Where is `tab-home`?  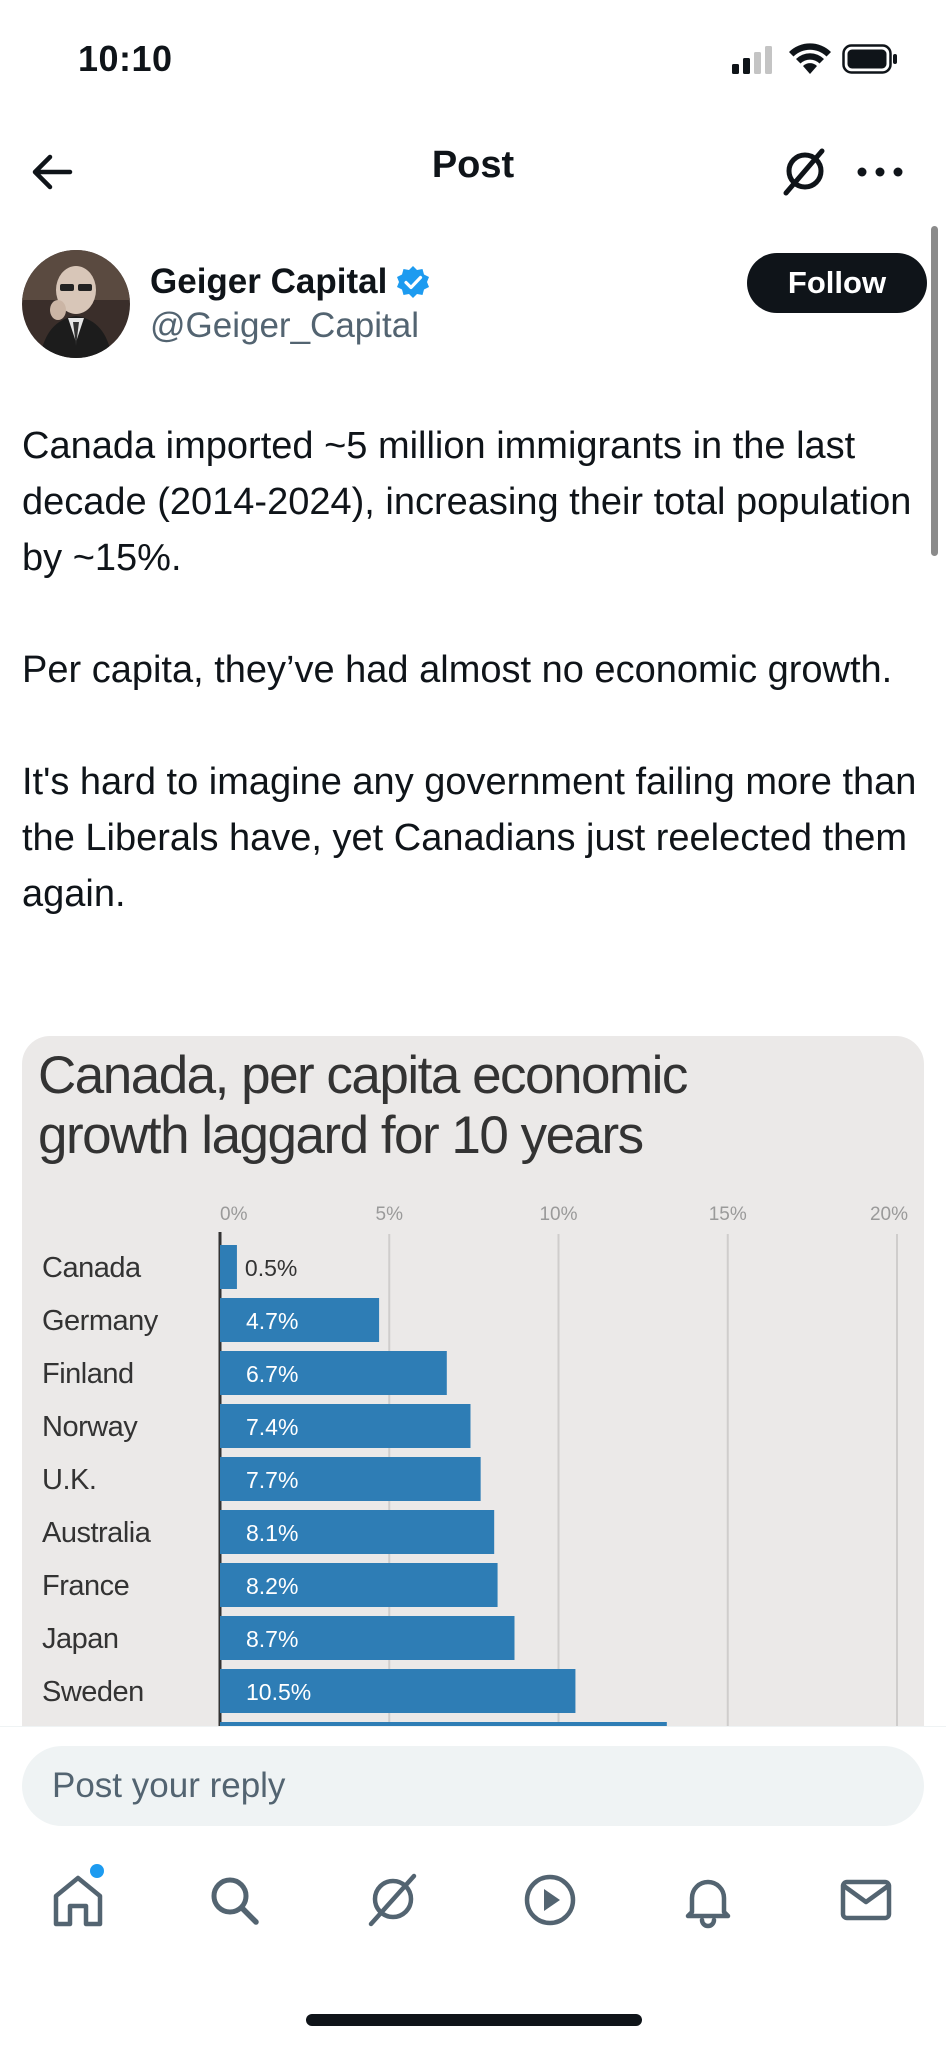
tab-home is located at coordinates (78, 1900).